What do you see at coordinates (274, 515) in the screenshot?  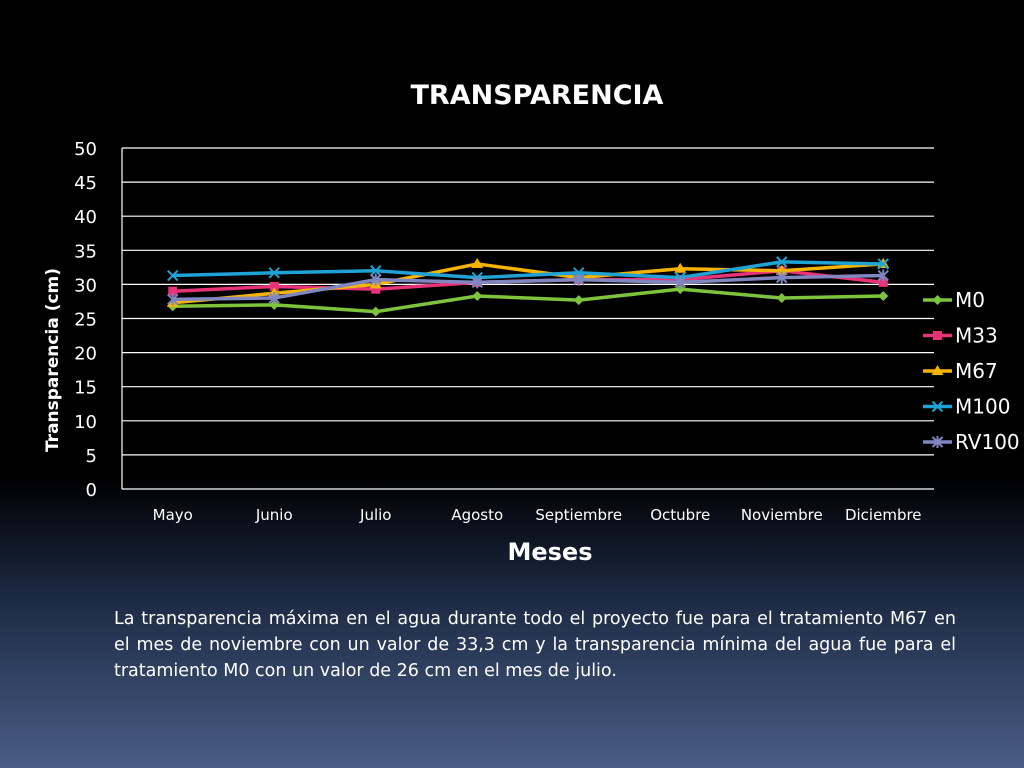 I see `x-tick-label: Junio` at bounding box center [274, 515].